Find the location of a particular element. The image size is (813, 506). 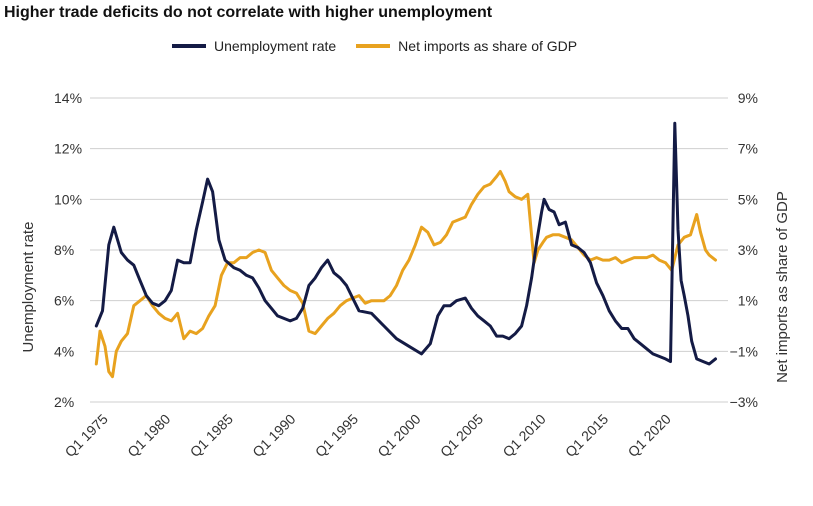

x-tick-label: Q1 1990 is located at coordinates (273, 435).